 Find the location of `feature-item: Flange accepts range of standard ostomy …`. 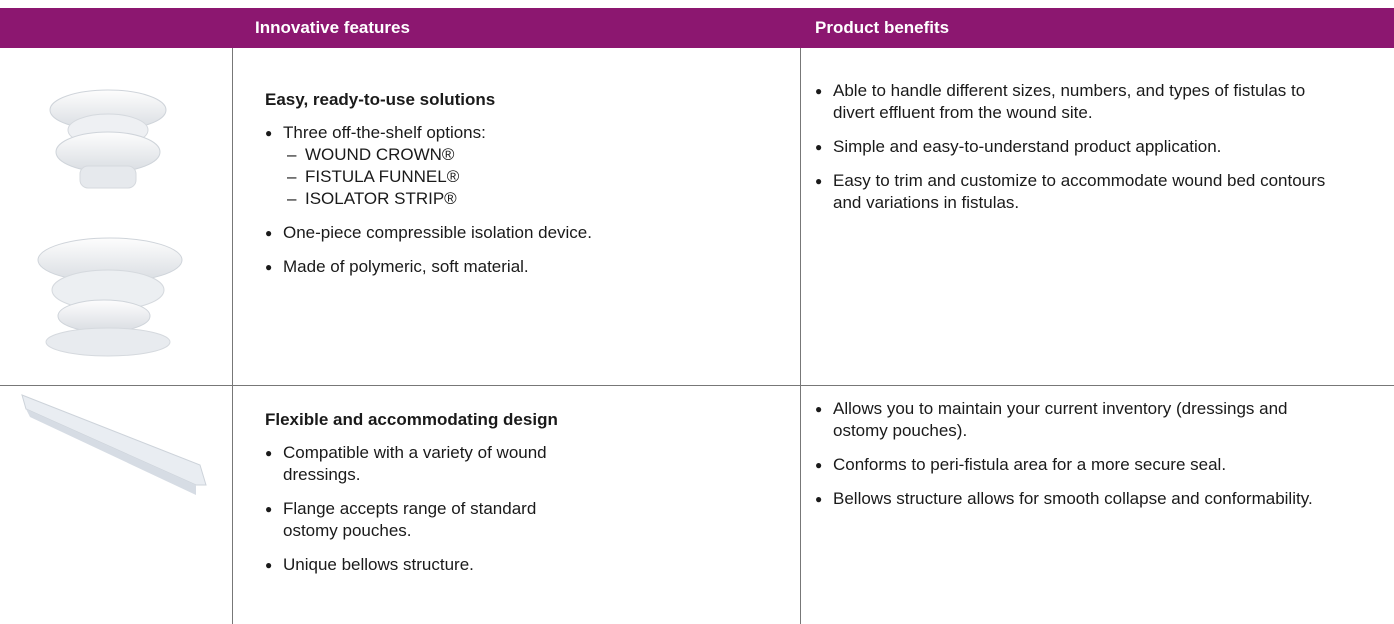

feature-item: Flange accepts range of standard ostomy … is located at coordinates (415, 520).